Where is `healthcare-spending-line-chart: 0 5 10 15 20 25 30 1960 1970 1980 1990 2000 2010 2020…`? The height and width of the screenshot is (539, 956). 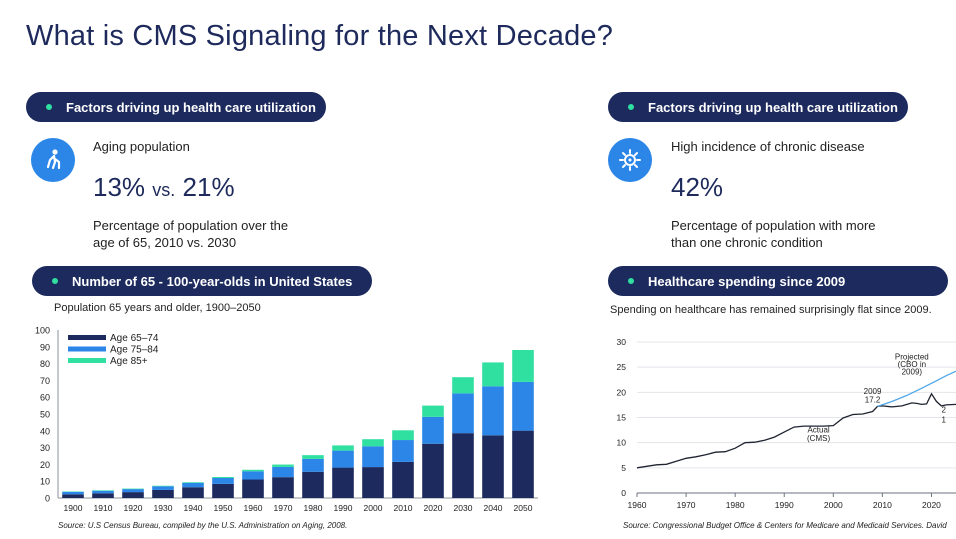 healthcare-spending-line-chart: 0 5 10 15 20 25 30 1960 1970 1980 1990 2000 2010 2020… is located at coordinates (786, 423).